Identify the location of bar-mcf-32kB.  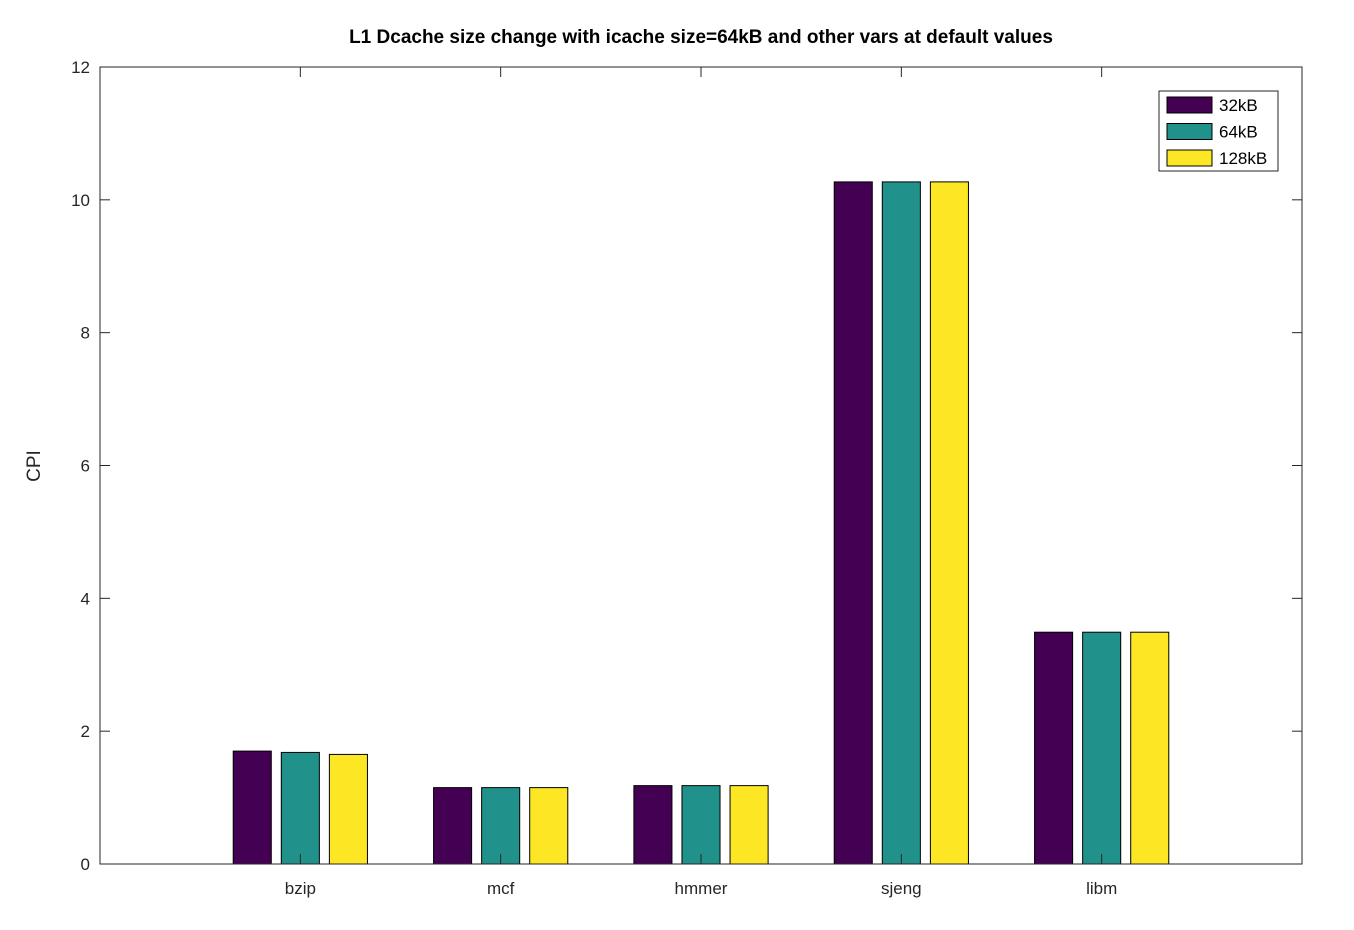
(453, 826).